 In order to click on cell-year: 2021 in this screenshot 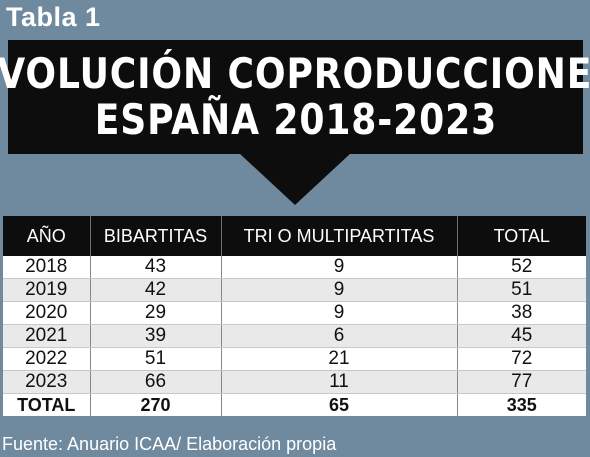, I will do `click(47, 336)`.